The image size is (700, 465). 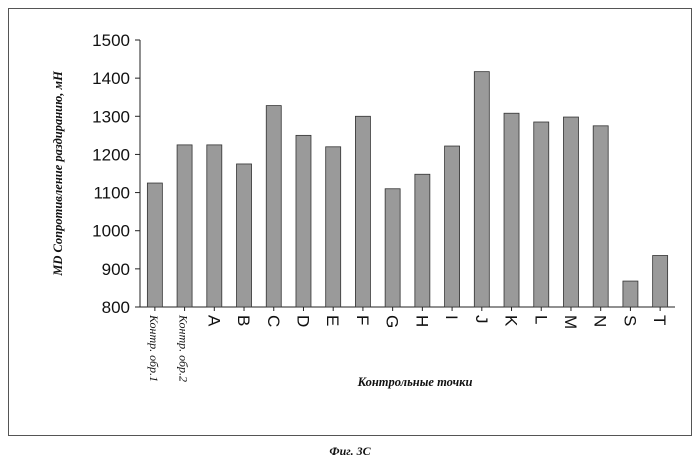 I want to click on x-tick-label: T, so click(x=659, y=320).